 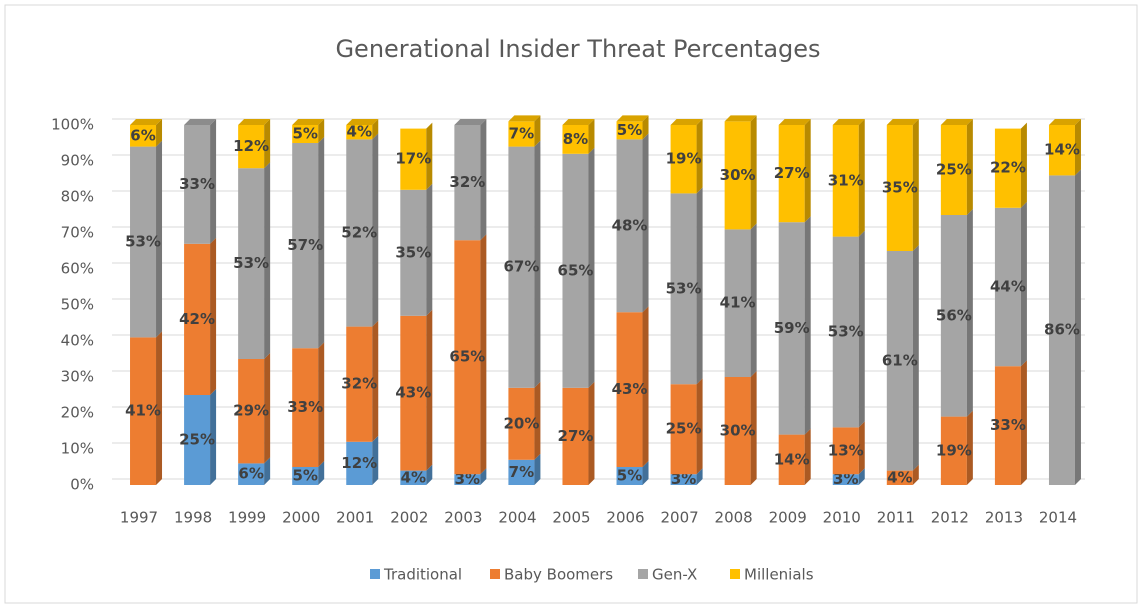 I want to click on data-label: 25%, so click(x=197, y=440).